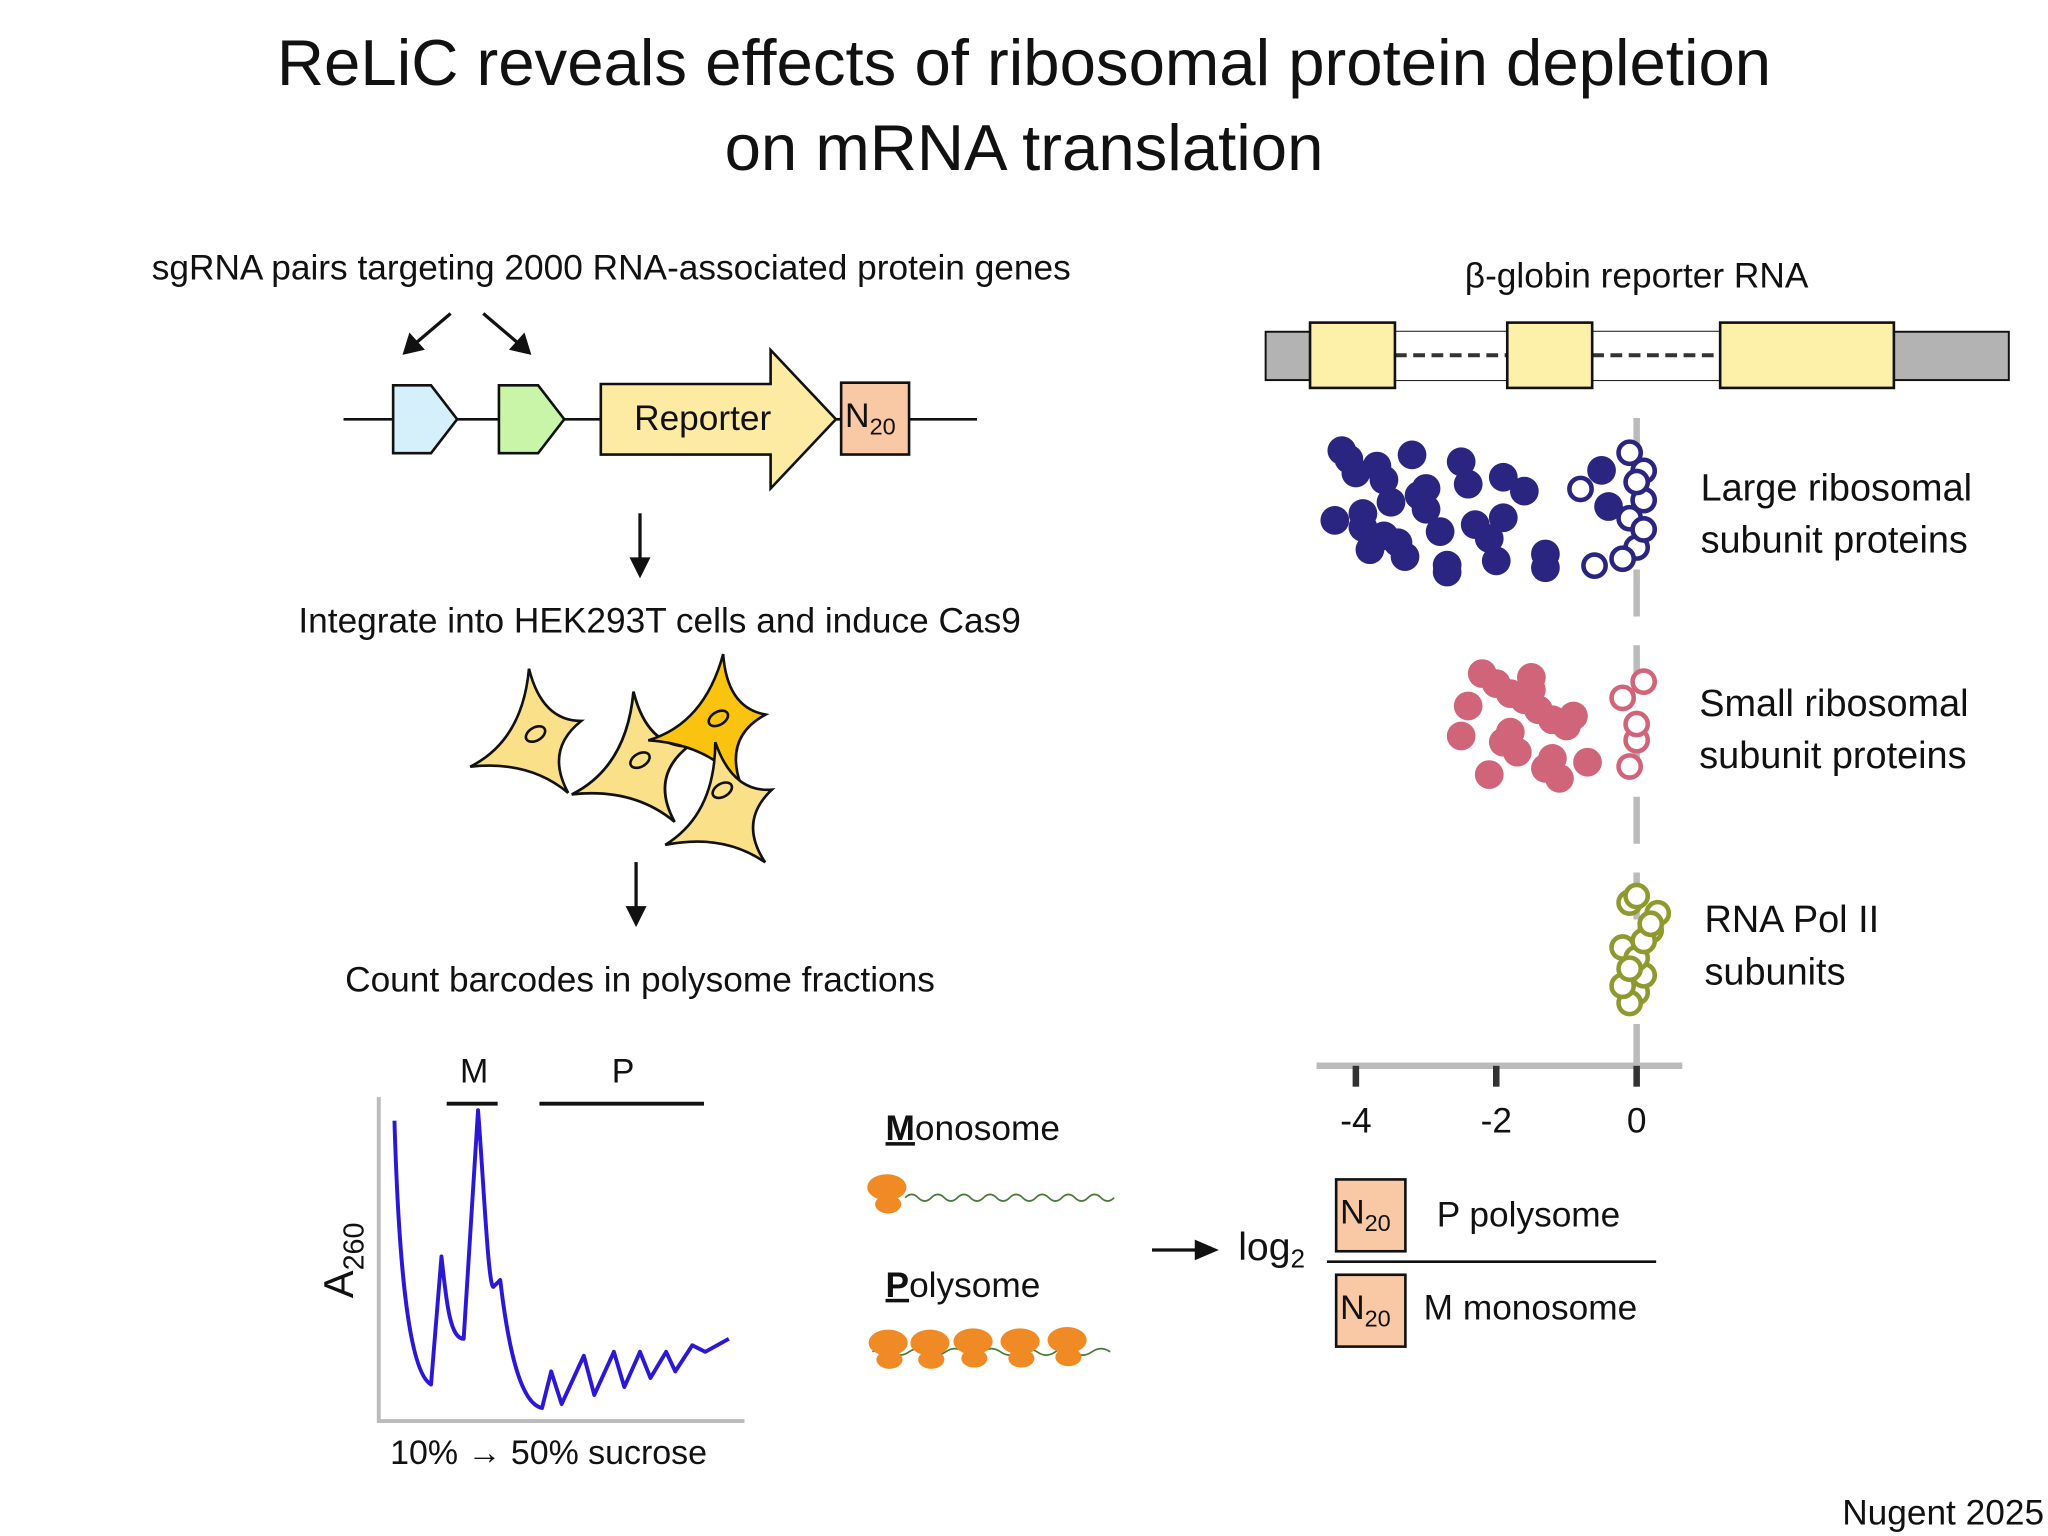 This screenshot has height=1536, width=2048. Describe the element at coordinates (963, 1285) in the screenshot. I see `polysome-label: Polysome` at that location.